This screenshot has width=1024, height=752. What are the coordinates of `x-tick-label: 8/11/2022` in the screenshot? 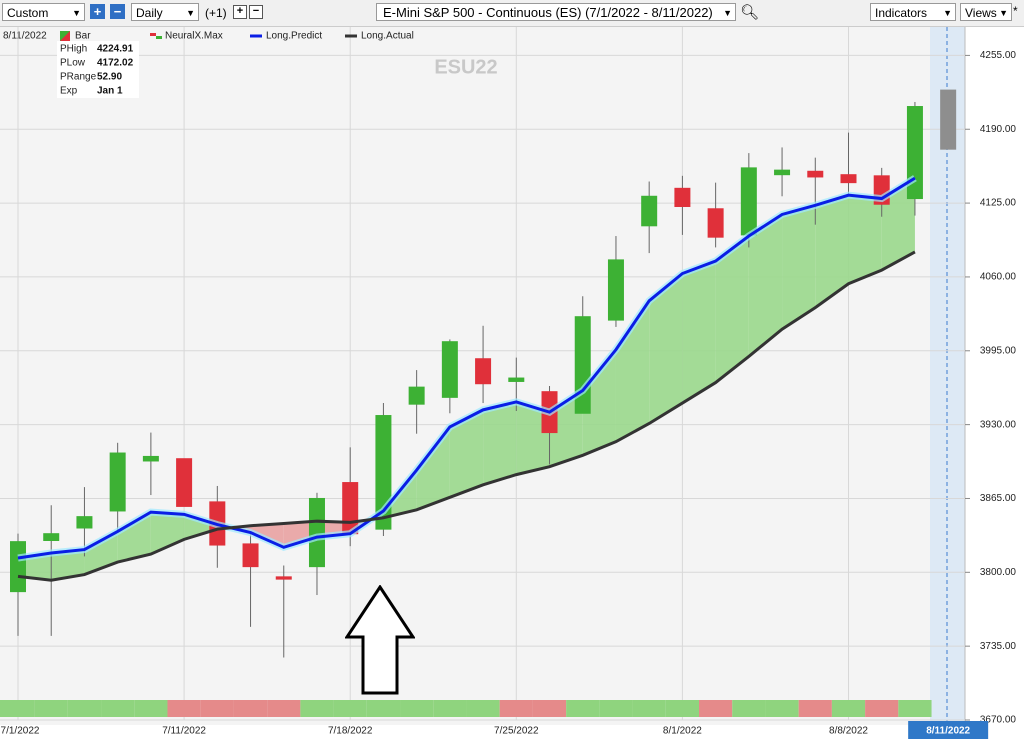 It's located at (948, 731).